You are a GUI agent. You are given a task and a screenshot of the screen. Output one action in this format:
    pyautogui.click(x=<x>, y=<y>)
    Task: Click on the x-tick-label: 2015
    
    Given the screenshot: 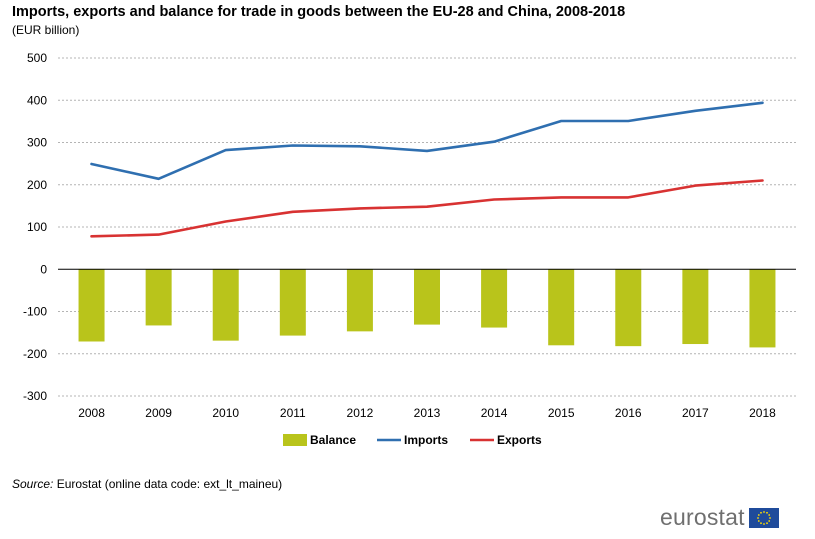 What is the action you would take?
    pyautogui.click(x=561, y=413)
    